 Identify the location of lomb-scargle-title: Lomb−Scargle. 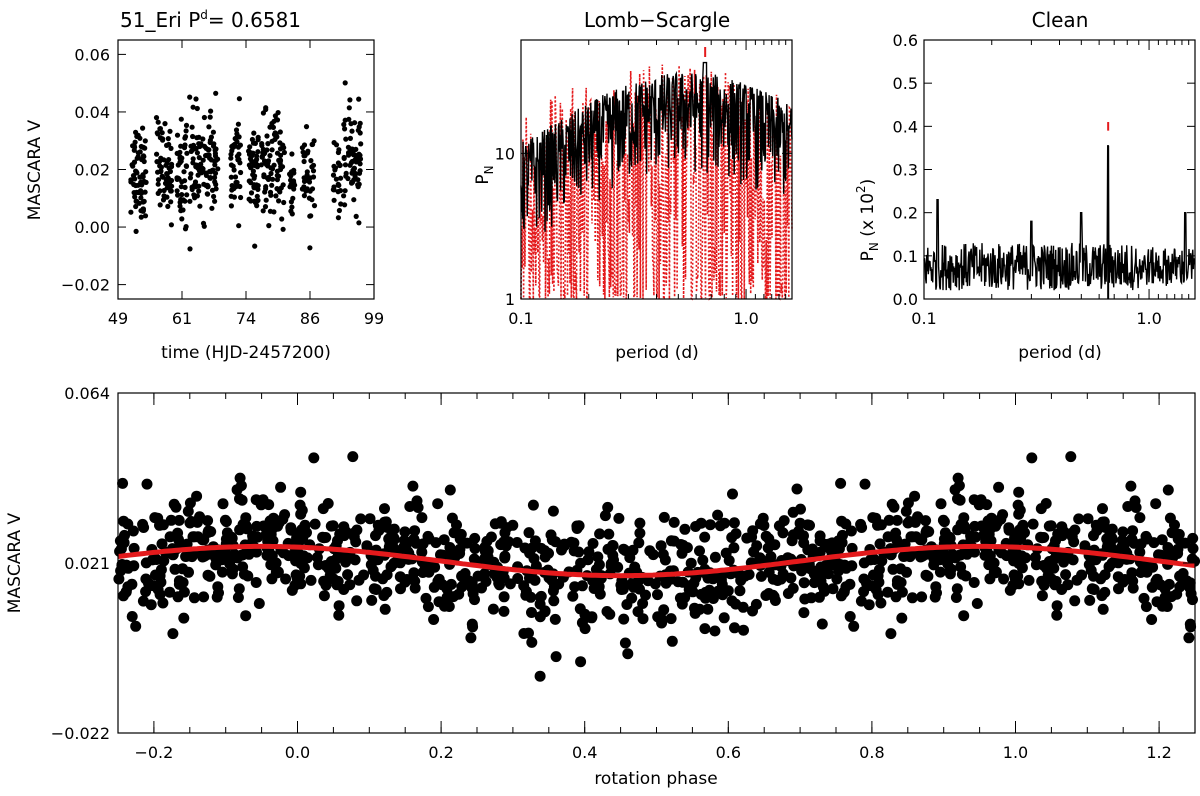
(657, 20).